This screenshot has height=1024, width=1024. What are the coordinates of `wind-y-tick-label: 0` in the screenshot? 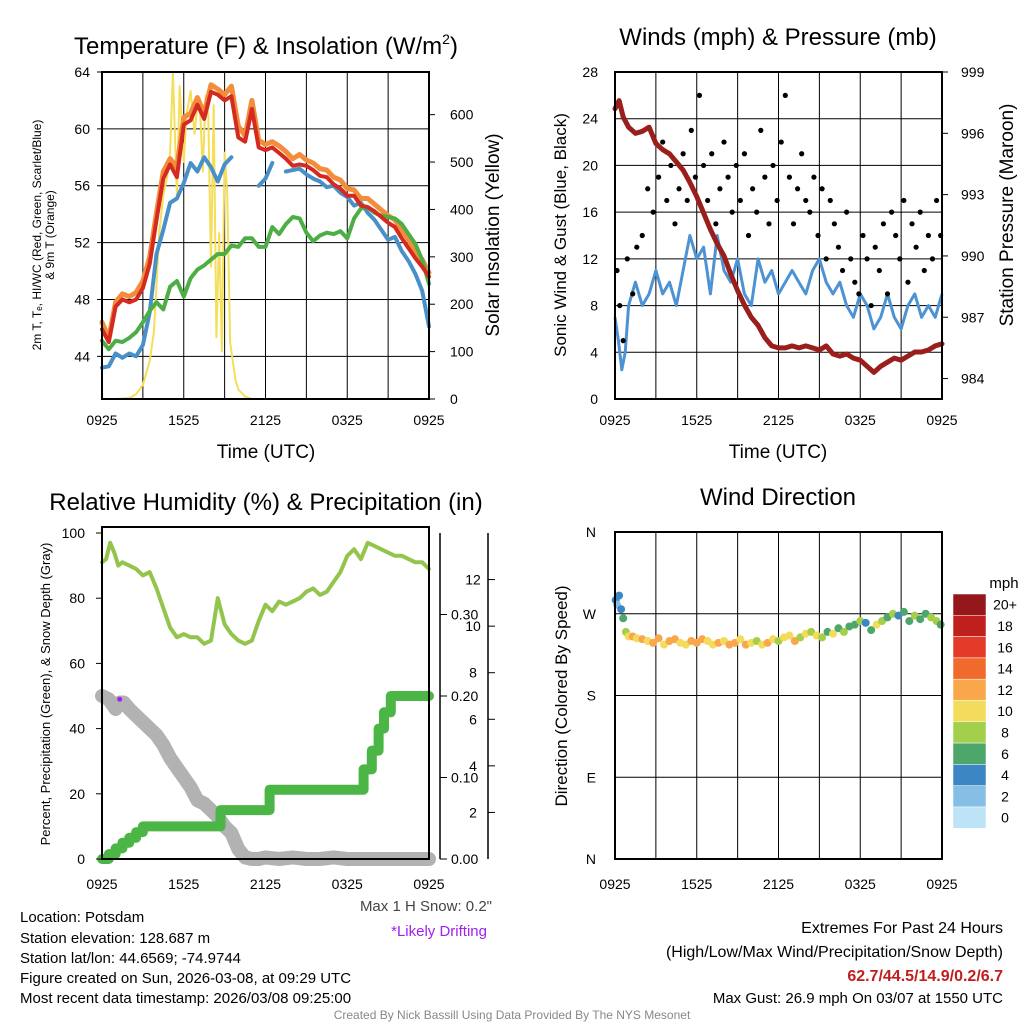 It's located at (594, 399).